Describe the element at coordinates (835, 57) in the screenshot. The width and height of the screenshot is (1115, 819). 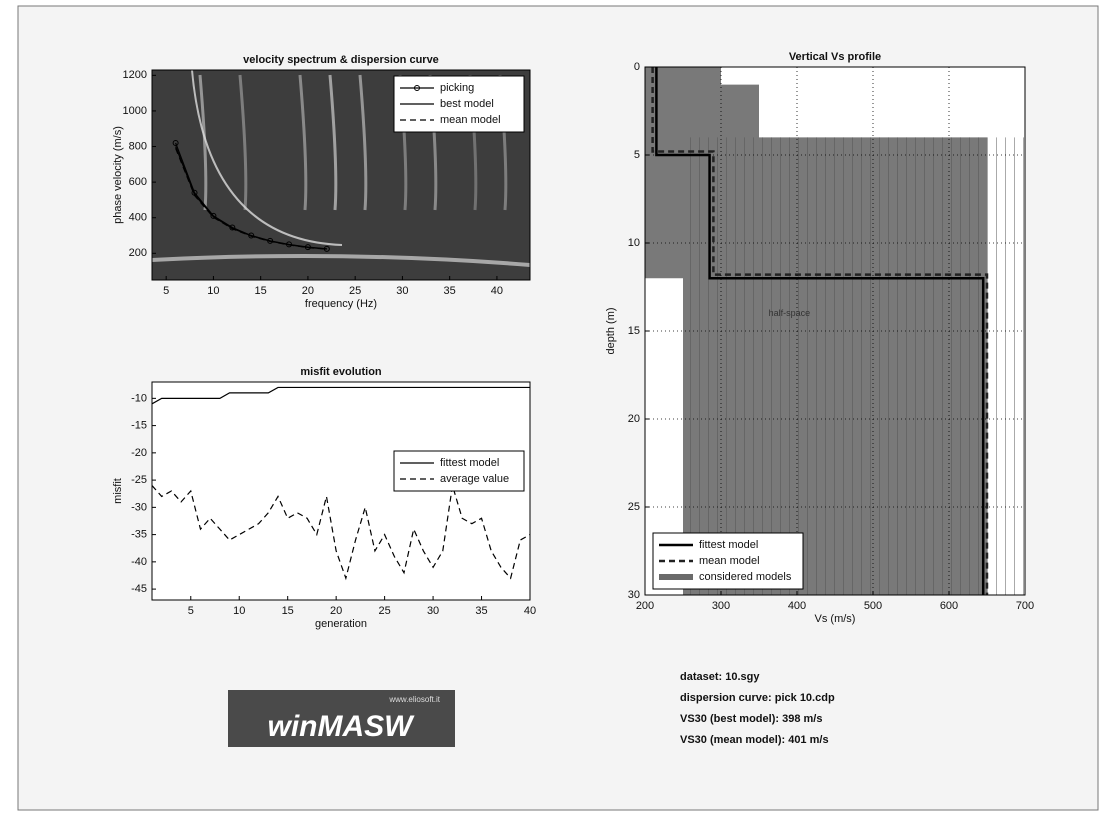
I see `chart-title: Vertical Vs profile` at that location.